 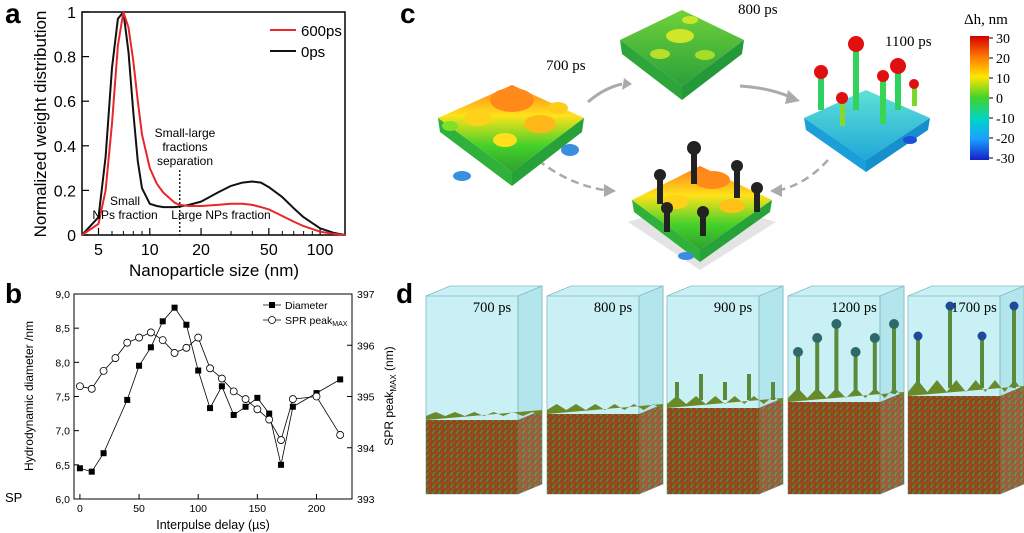 I want to click on series-line-0ps, so click(x=213, y=123).